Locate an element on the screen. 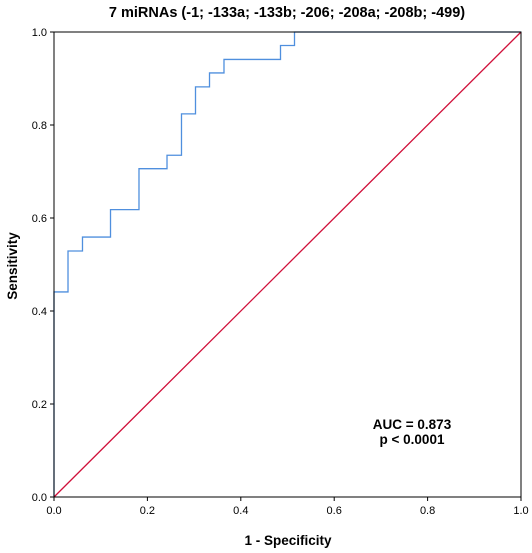  x-tick-label: 0.0 is located at coordinates (53, 511).